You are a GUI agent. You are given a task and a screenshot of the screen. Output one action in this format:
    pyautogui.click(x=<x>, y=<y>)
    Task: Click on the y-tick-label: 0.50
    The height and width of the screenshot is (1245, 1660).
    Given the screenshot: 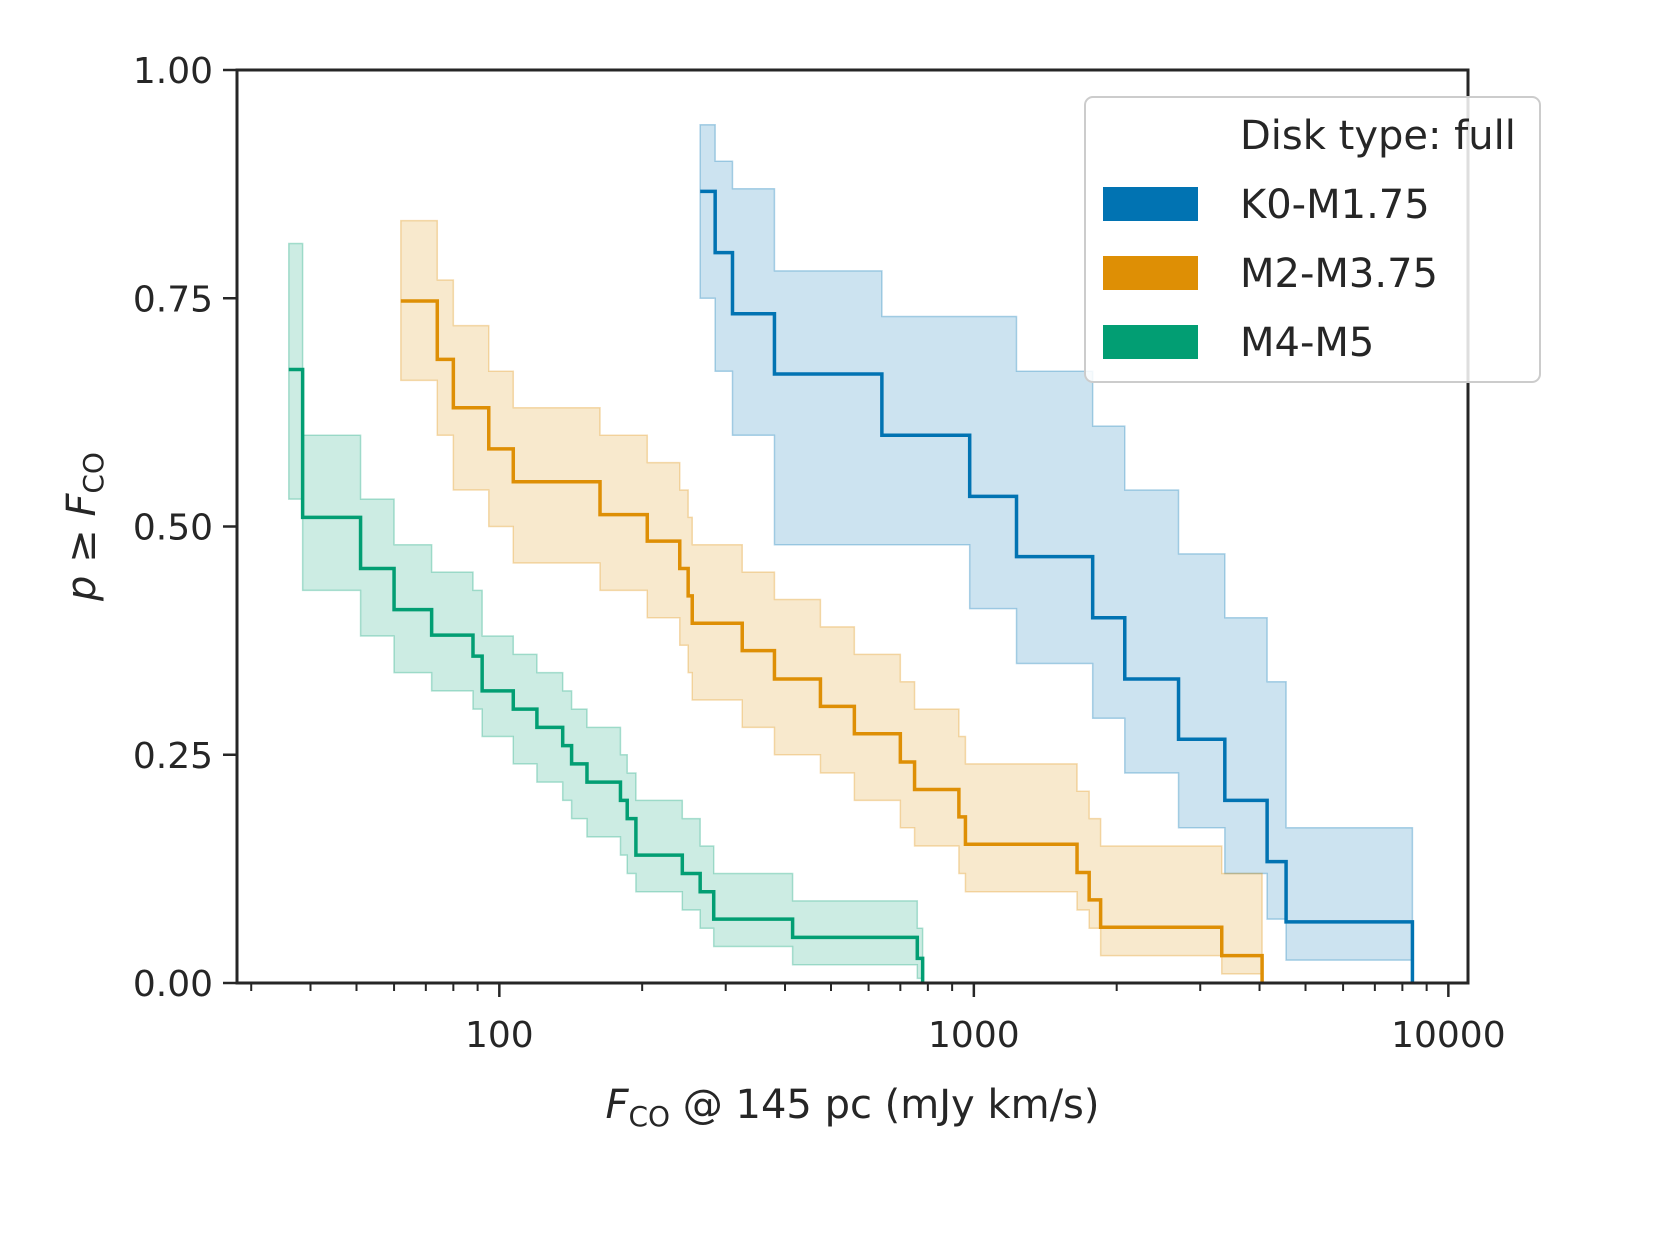 What is the action you would take?
    pyautogui.click(x=173, y=528)
    